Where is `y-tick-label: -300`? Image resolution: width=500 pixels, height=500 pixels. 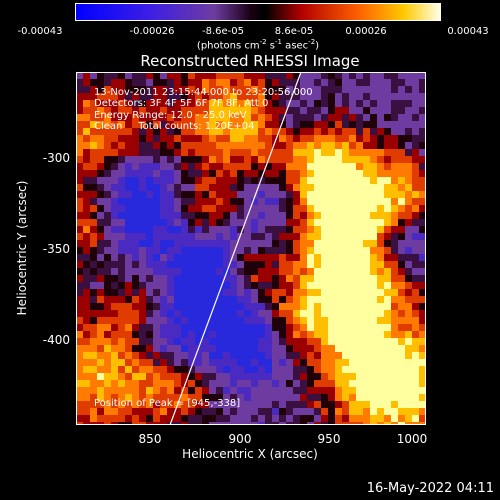
y-tick-label: -300 is located at coordinates (56, 158).